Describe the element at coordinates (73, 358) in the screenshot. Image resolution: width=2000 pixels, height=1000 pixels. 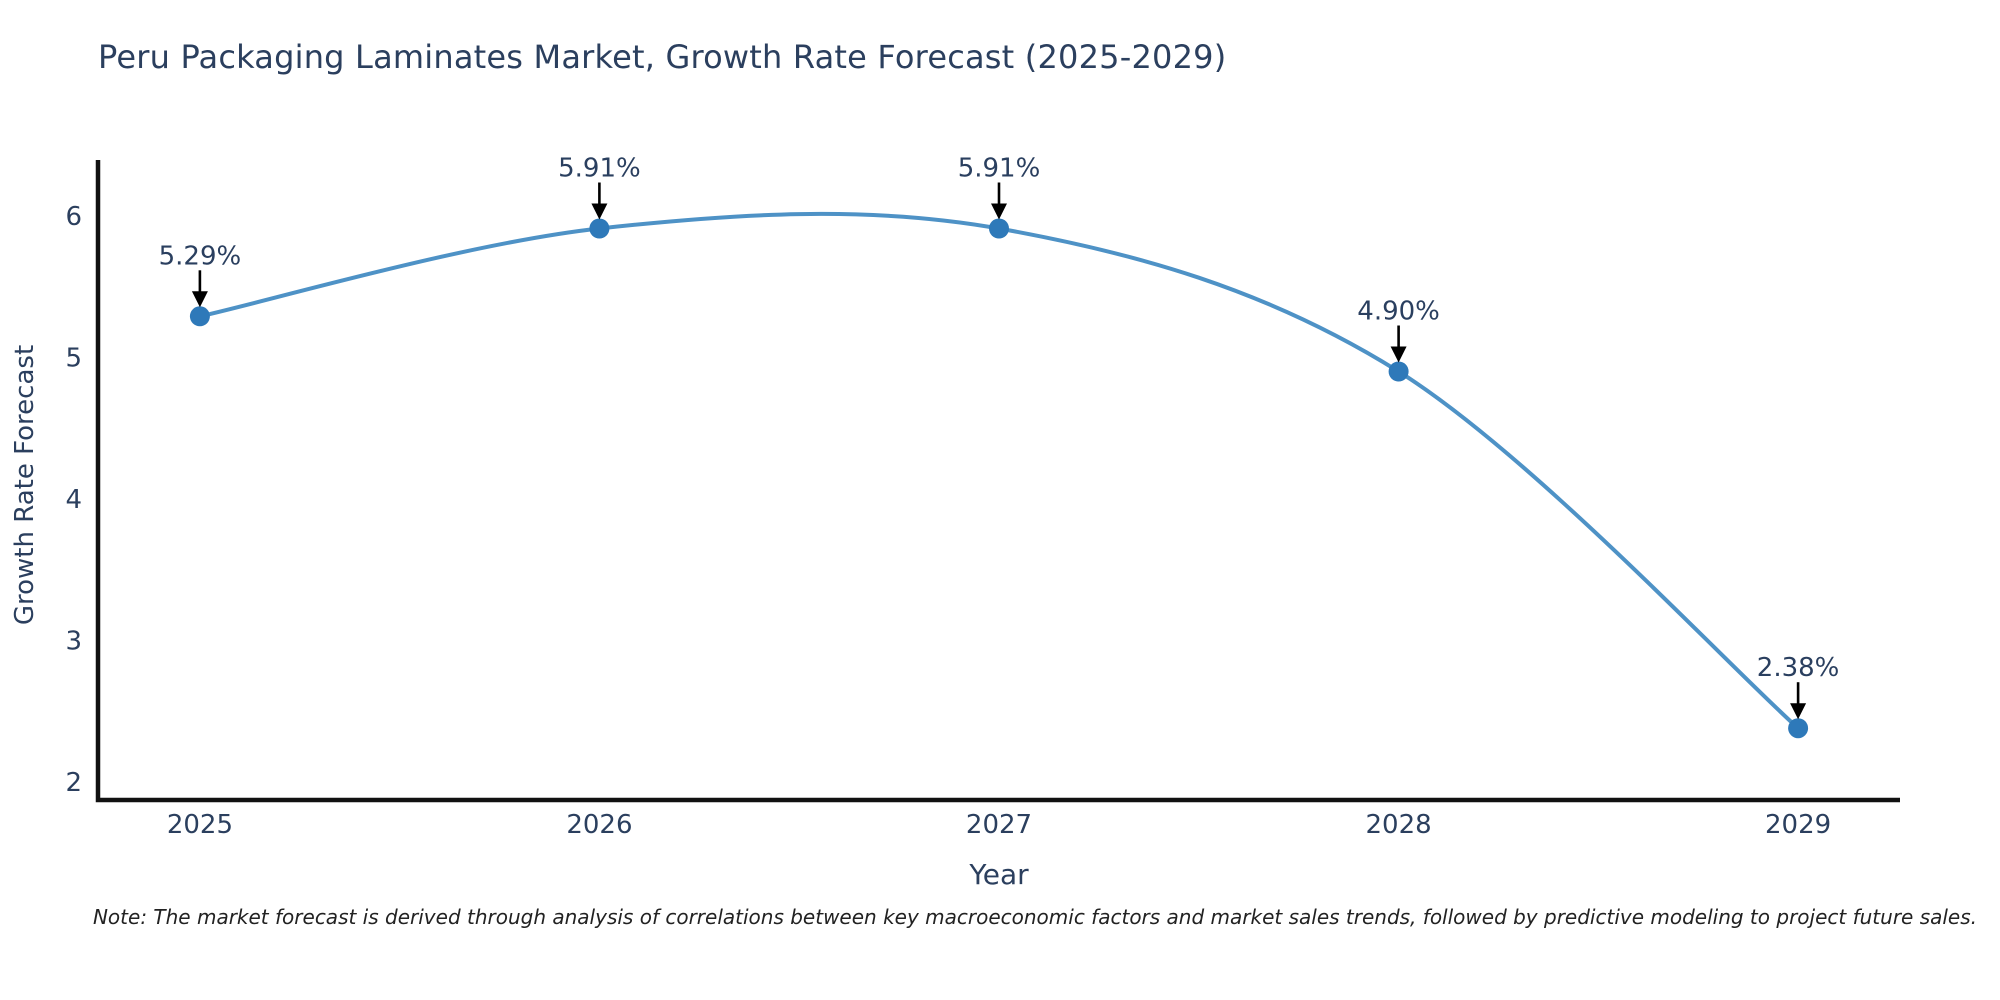
I see `y-tick-label: 5` at that location.